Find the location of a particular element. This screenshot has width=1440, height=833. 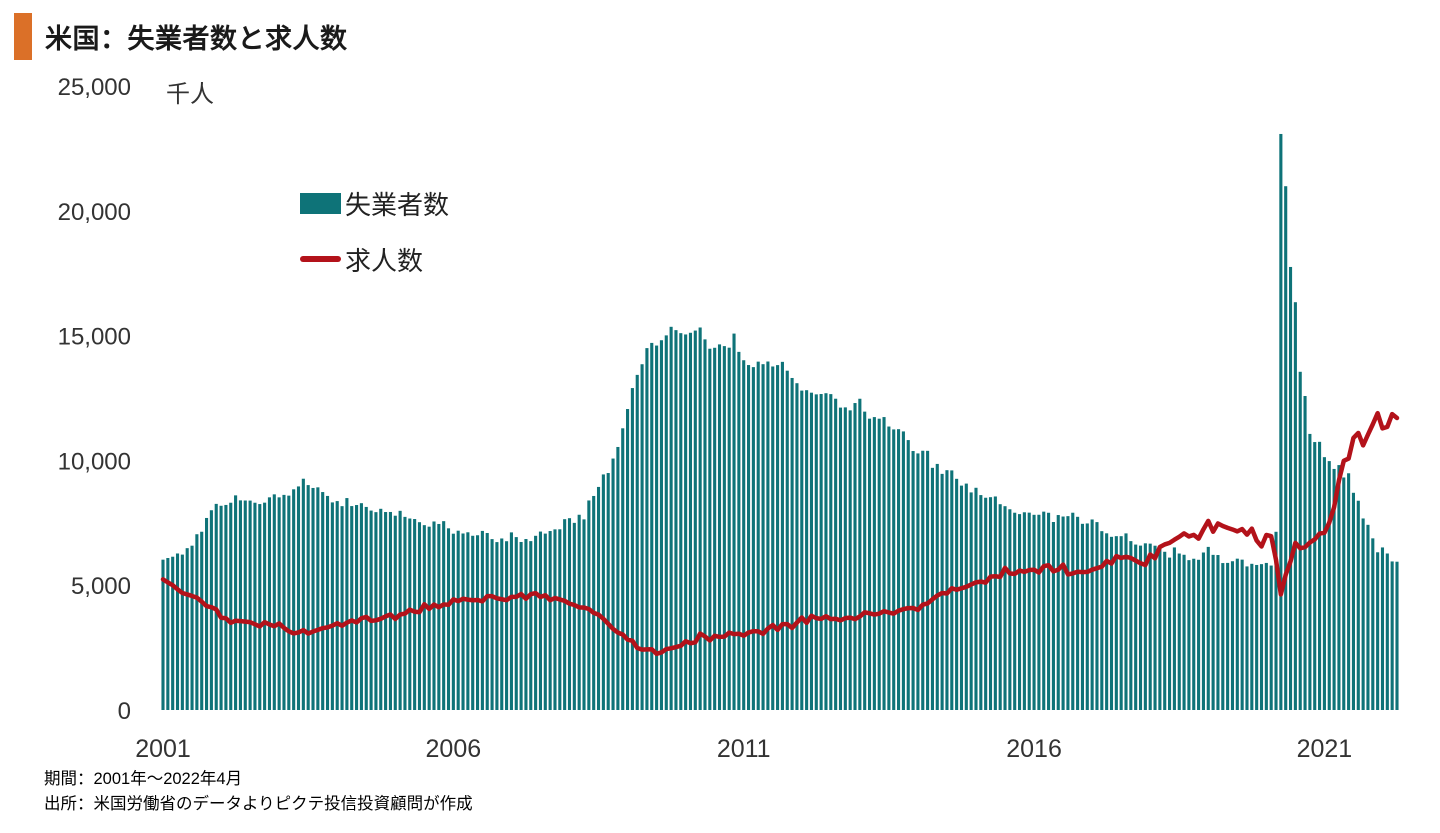

x-tick-label: 2001 is located at coordinates (163, 749).